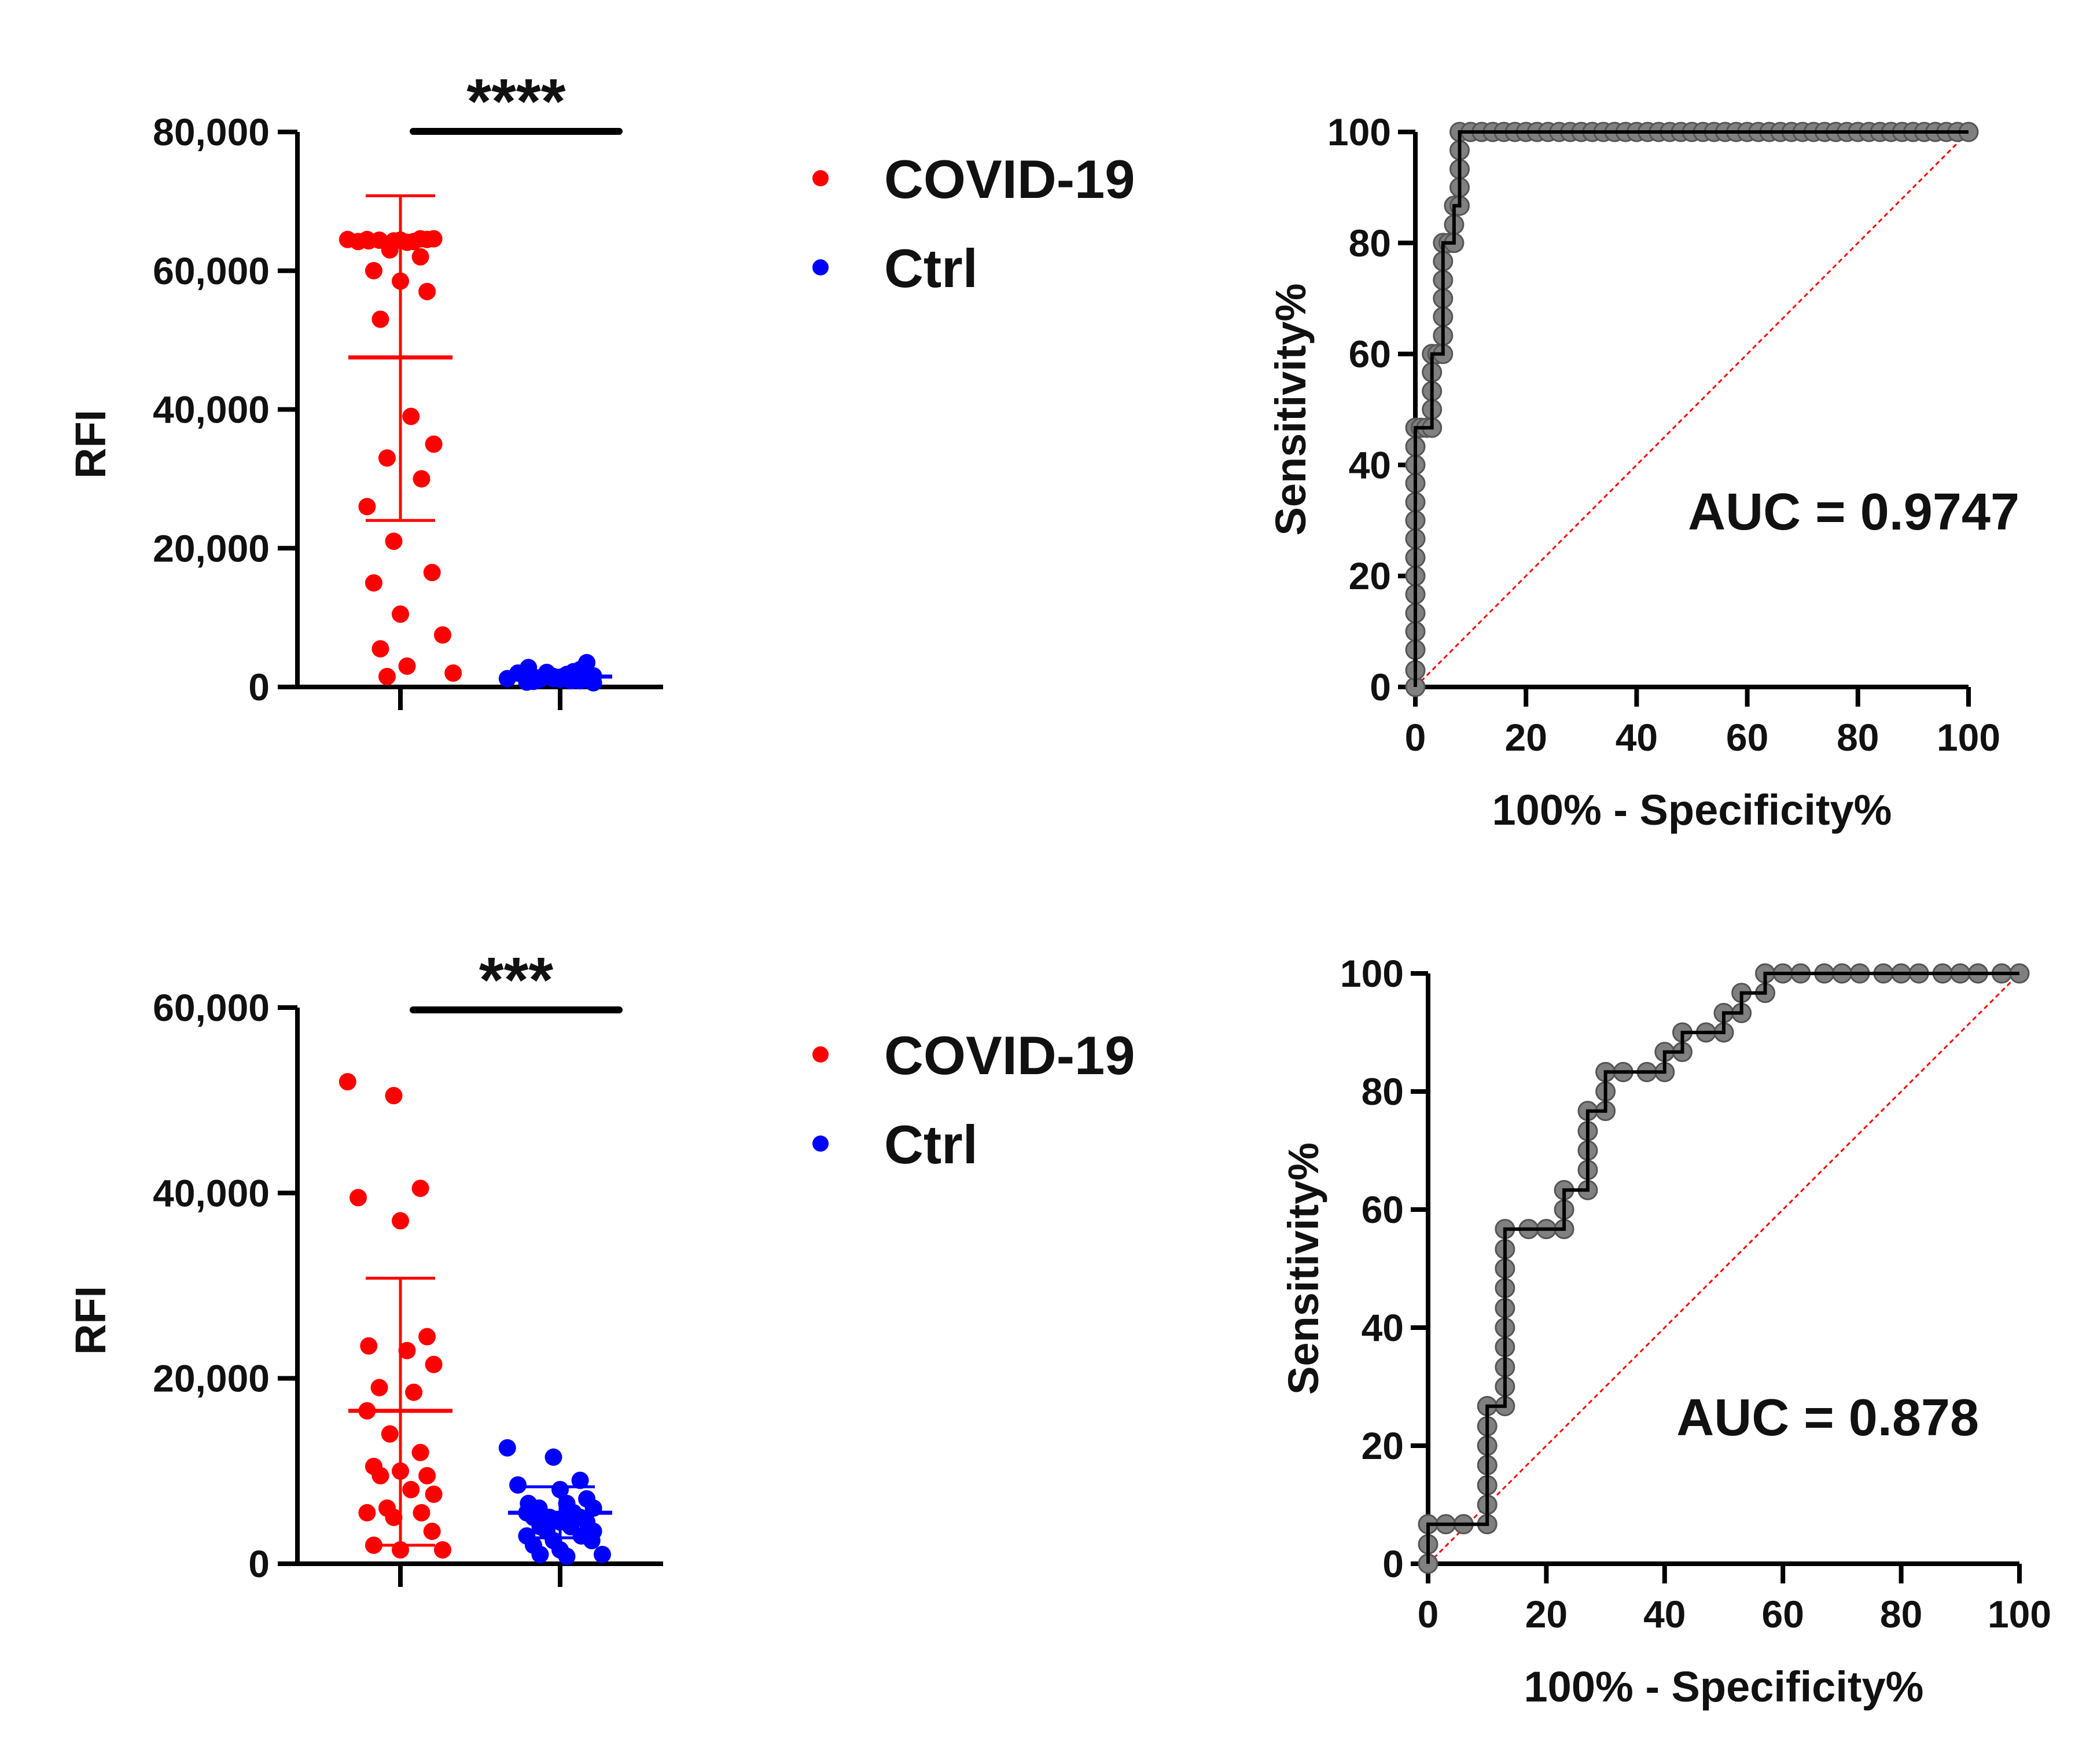 The height and width of the screenshot is (1764, 2075). I want to click on auc-annotation: AUC = 0.878, so click(1828, 1418).